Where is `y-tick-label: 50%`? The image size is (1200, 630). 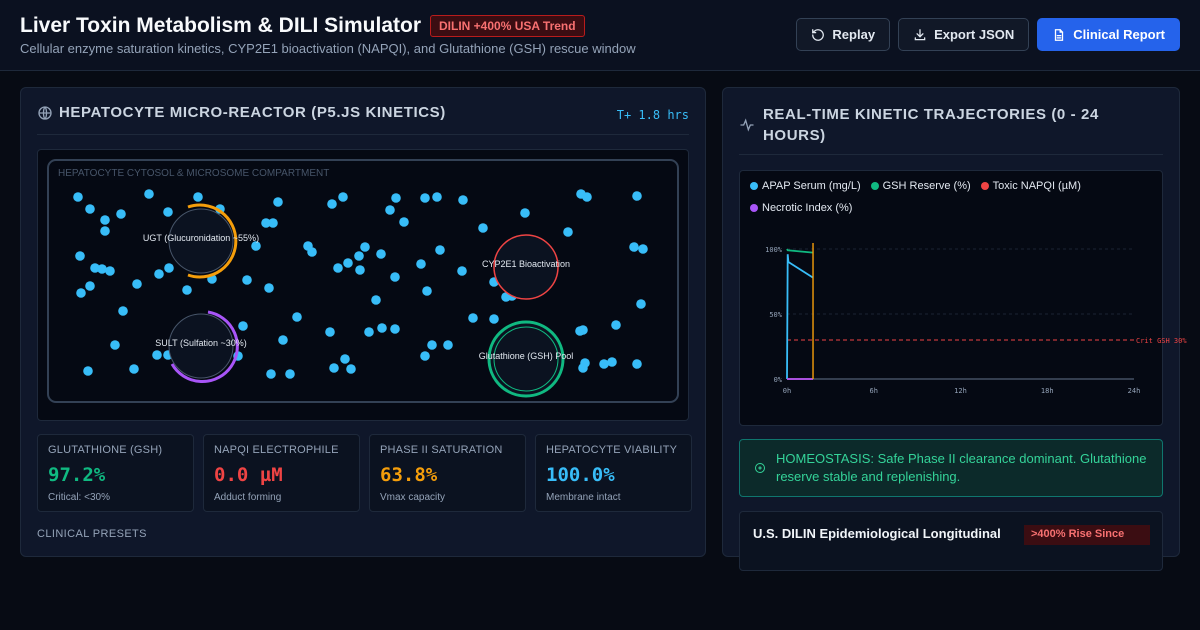
y-tick-label: 50% is located at coordinates (775, 315).